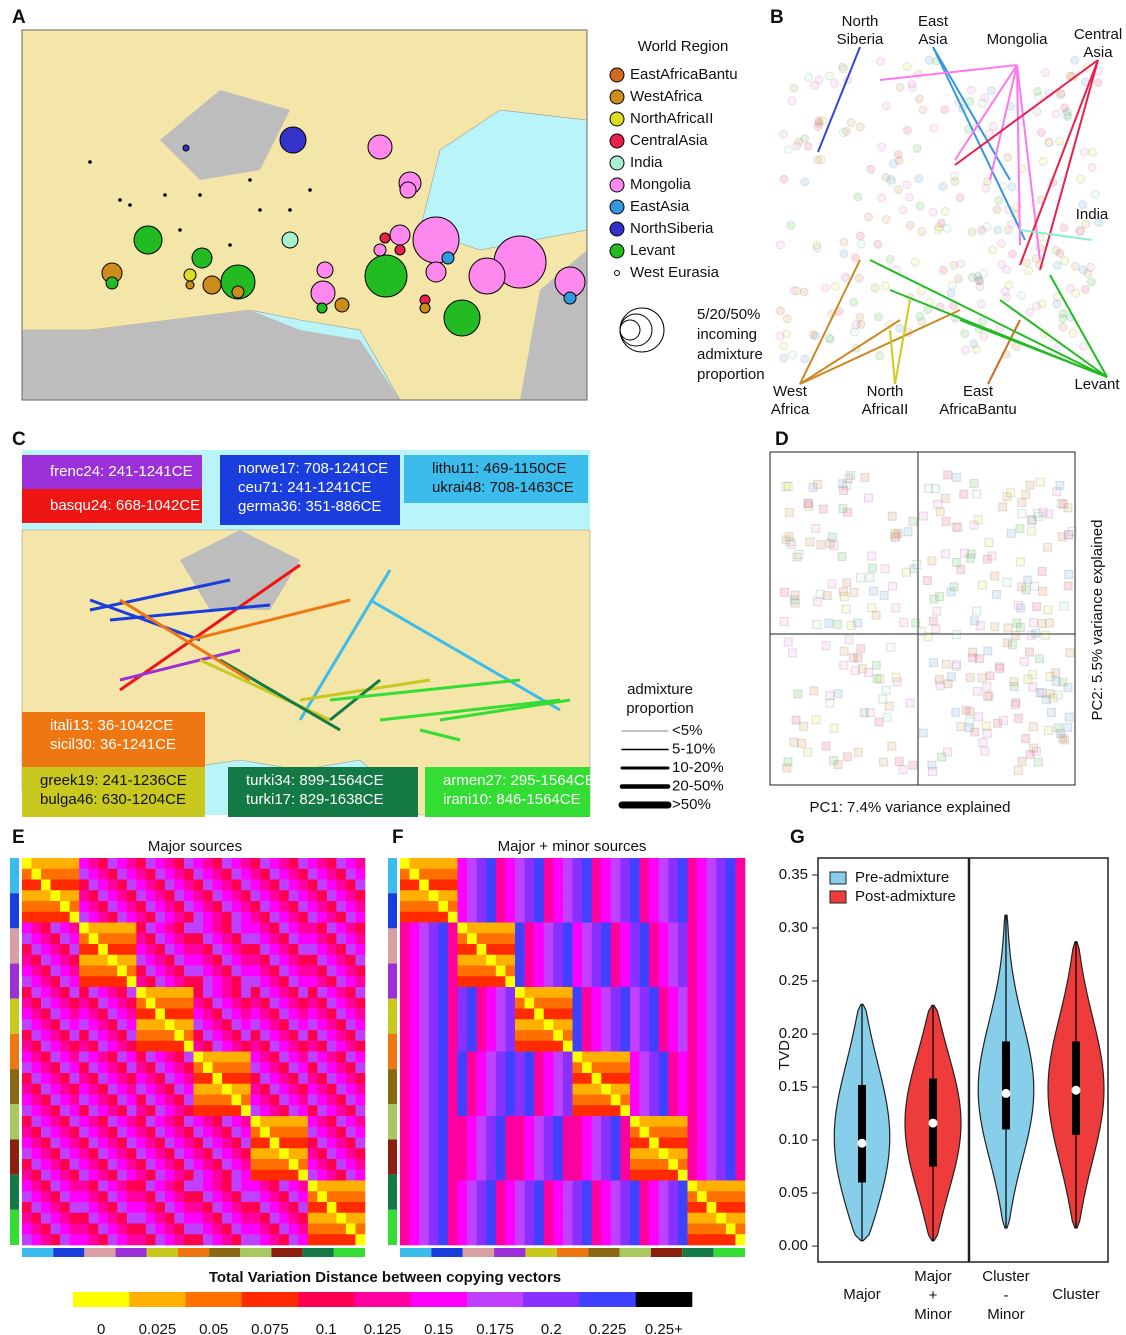 The height and width of the screenshot is (1335, 1126). I want to click on y-tick-label: 0.00, so click(793, 1245).